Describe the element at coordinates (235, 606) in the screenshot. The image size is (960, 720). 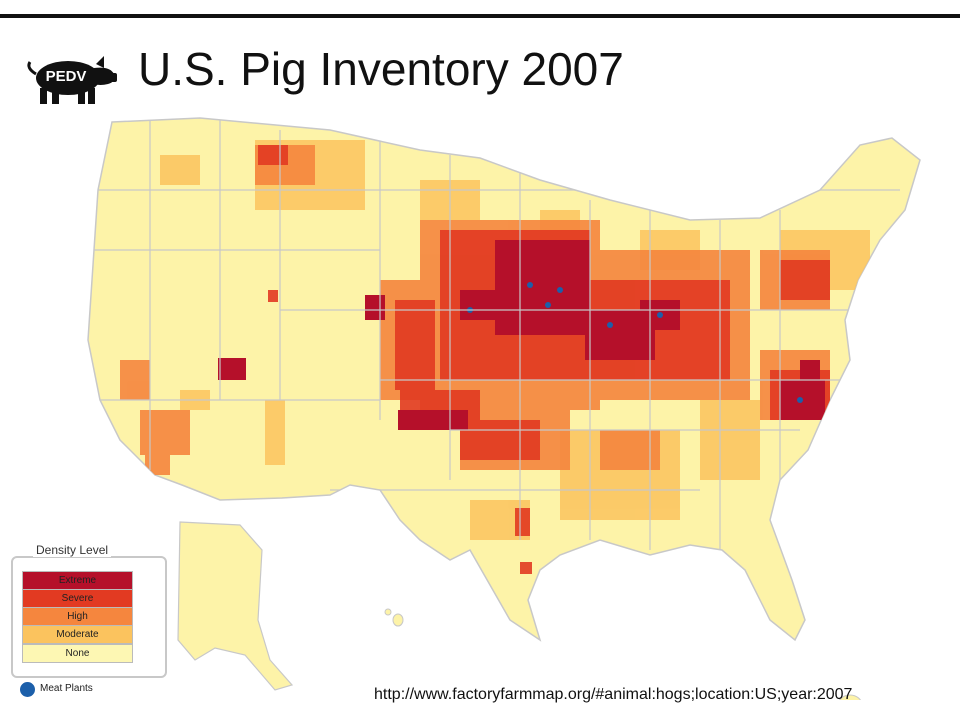
I see `alaska-land` at that location.